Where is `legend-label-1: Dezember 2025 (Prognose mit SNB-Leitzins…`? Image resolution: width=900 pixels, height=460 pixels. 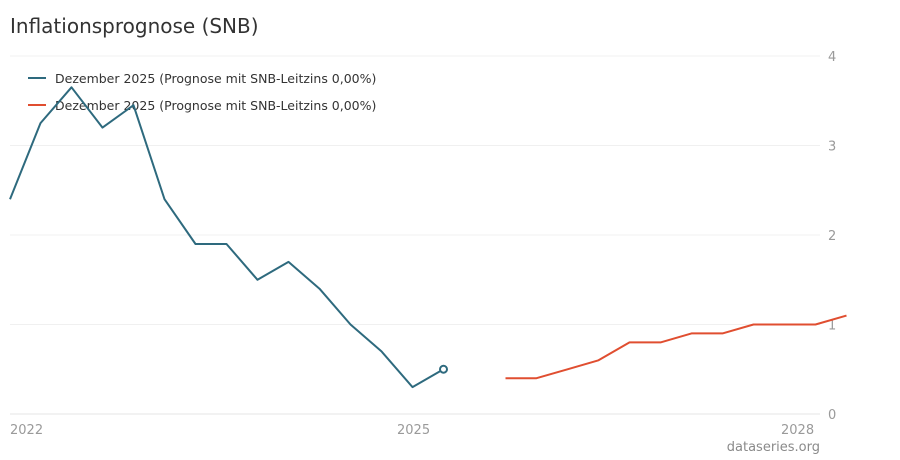
legend-label-1: Dezember 2025 (Prognose mit SNB-Leitzins… is located at coordinates (216, 78).